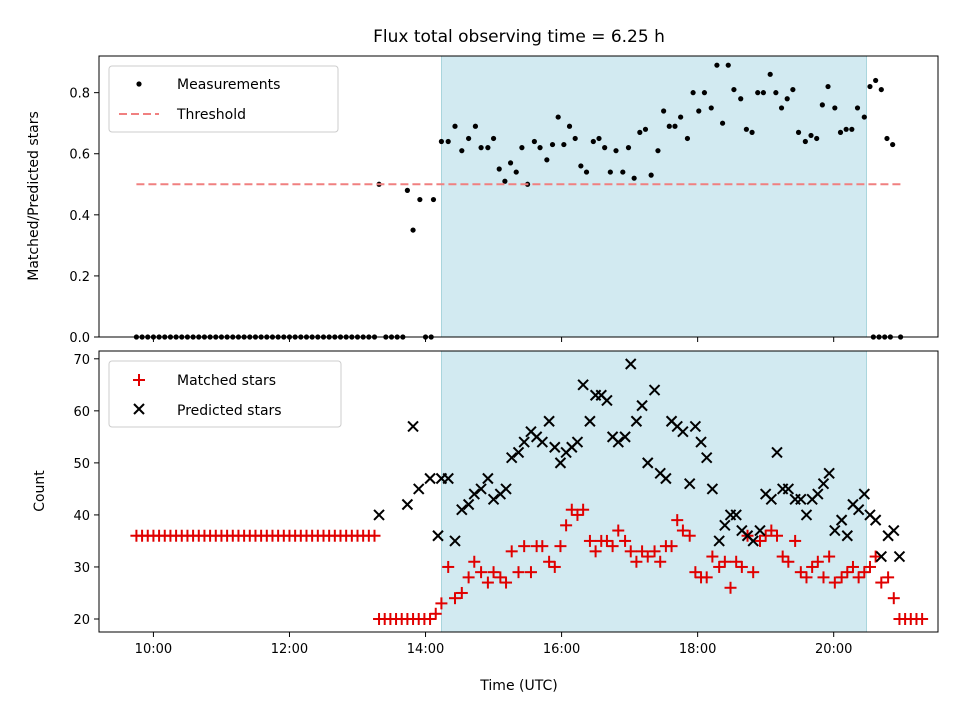 The width and height of the screenshot is (960, 720). What do you see at coordinates (519, 37) in the screenshot?
I see `chart-title: Flux total observing time = 6.25 h` at bounding box center [519, 37].